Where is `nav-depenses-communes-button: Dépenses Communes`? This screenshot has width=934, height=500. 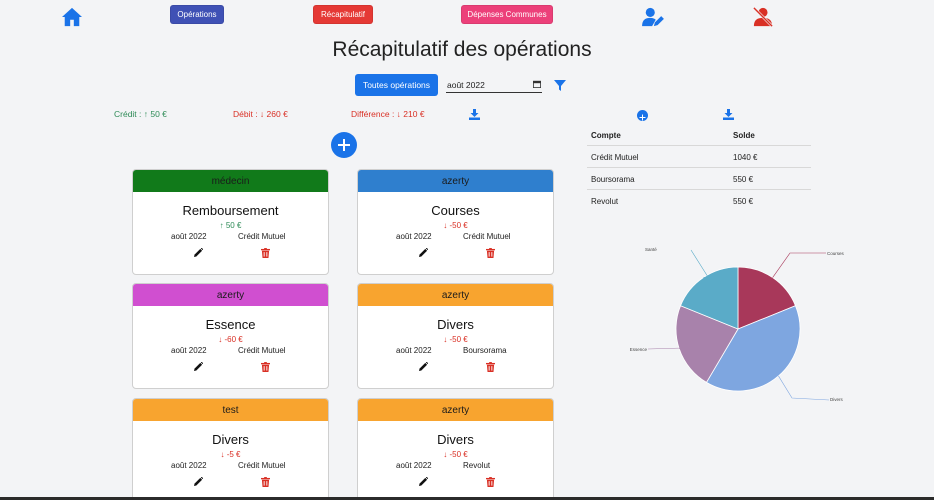 nav-depenses-communes-button: Dépenses Communes is located at coordinates (507, 14).